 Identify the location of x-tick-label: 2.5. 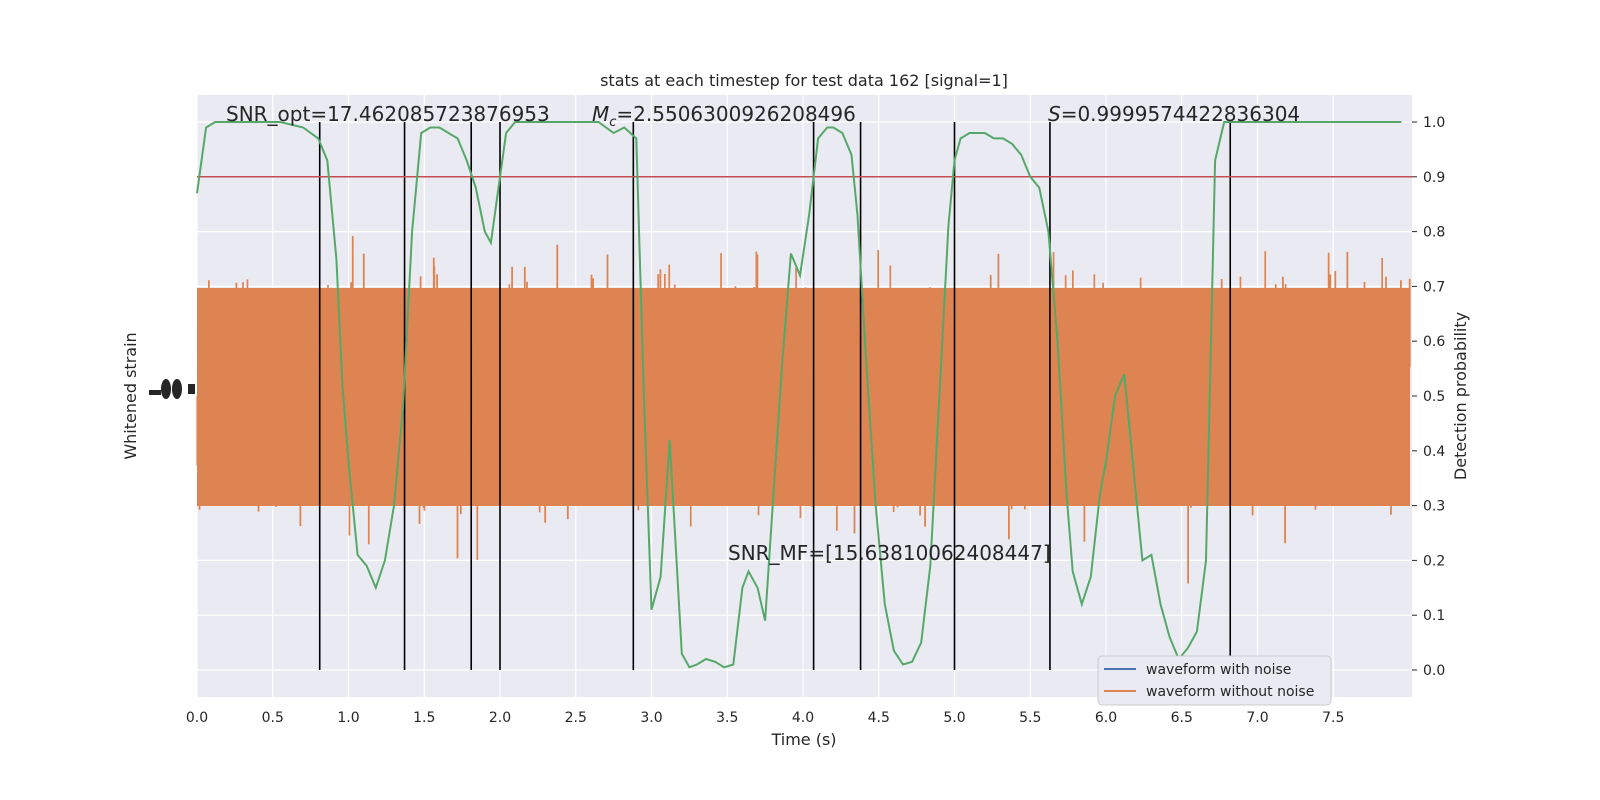
(576, 718).